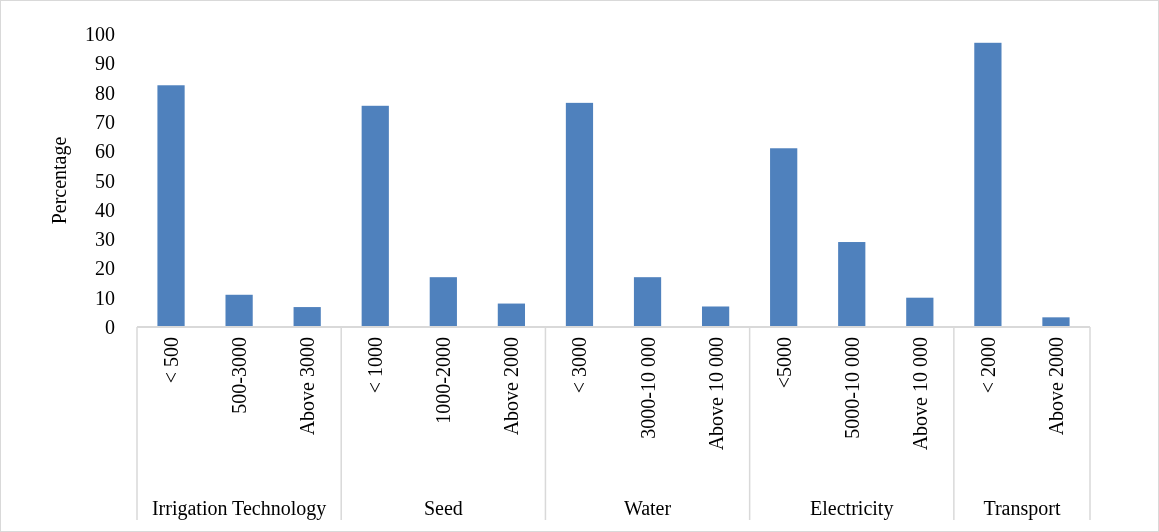 The image size is (1159, 532). What do you see at coordinates (851, 388) in the screenshot?
I see `x-tick-label: 5000-10 000` at bounding box center [851, 388].